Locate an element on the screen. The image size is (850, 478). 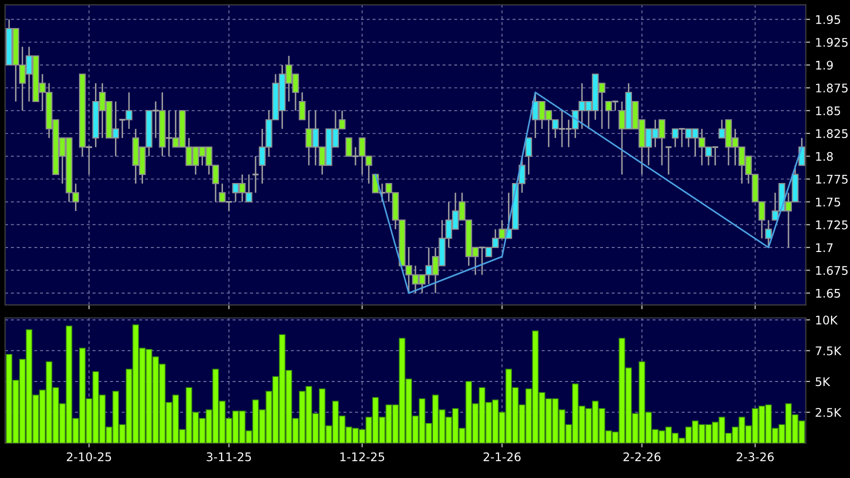
y-tick-label: 1.75 is located at coordinates (828, 202).